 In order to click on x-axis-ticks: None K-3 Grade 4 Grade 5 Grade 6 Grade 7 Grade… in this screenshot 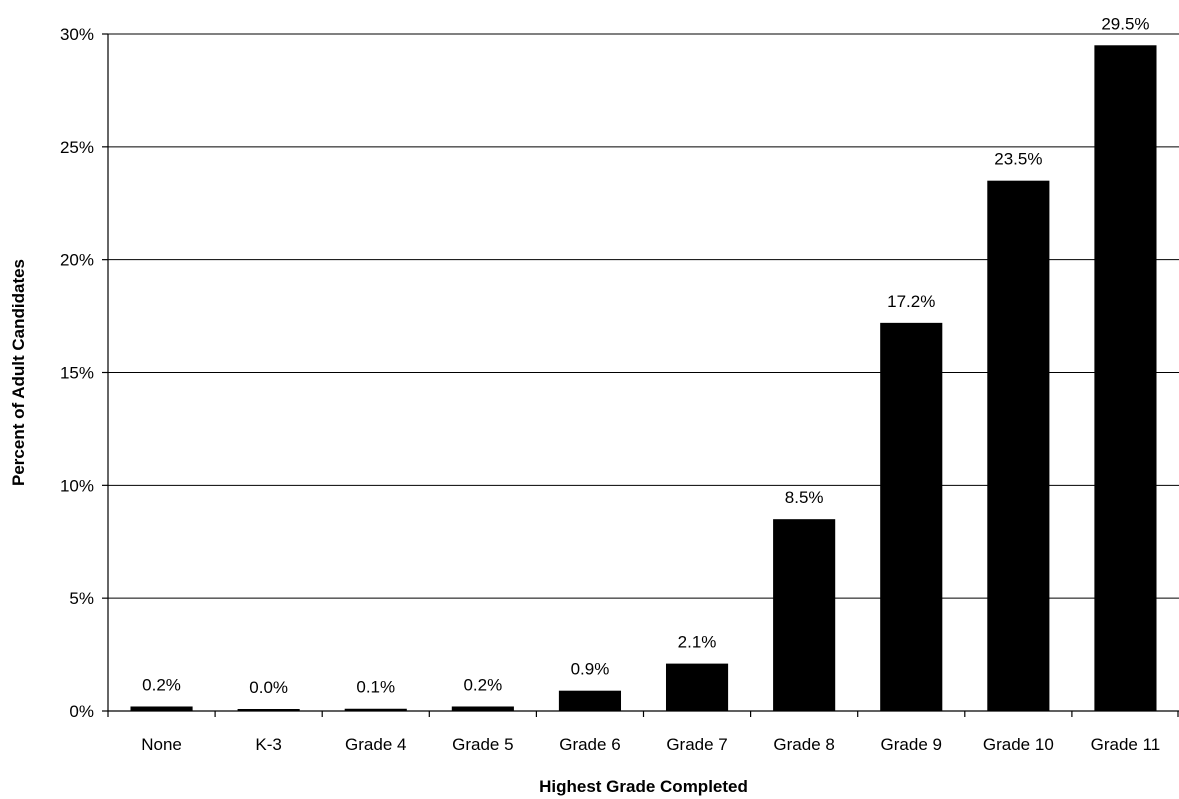, I will do `click(643, 732)`.